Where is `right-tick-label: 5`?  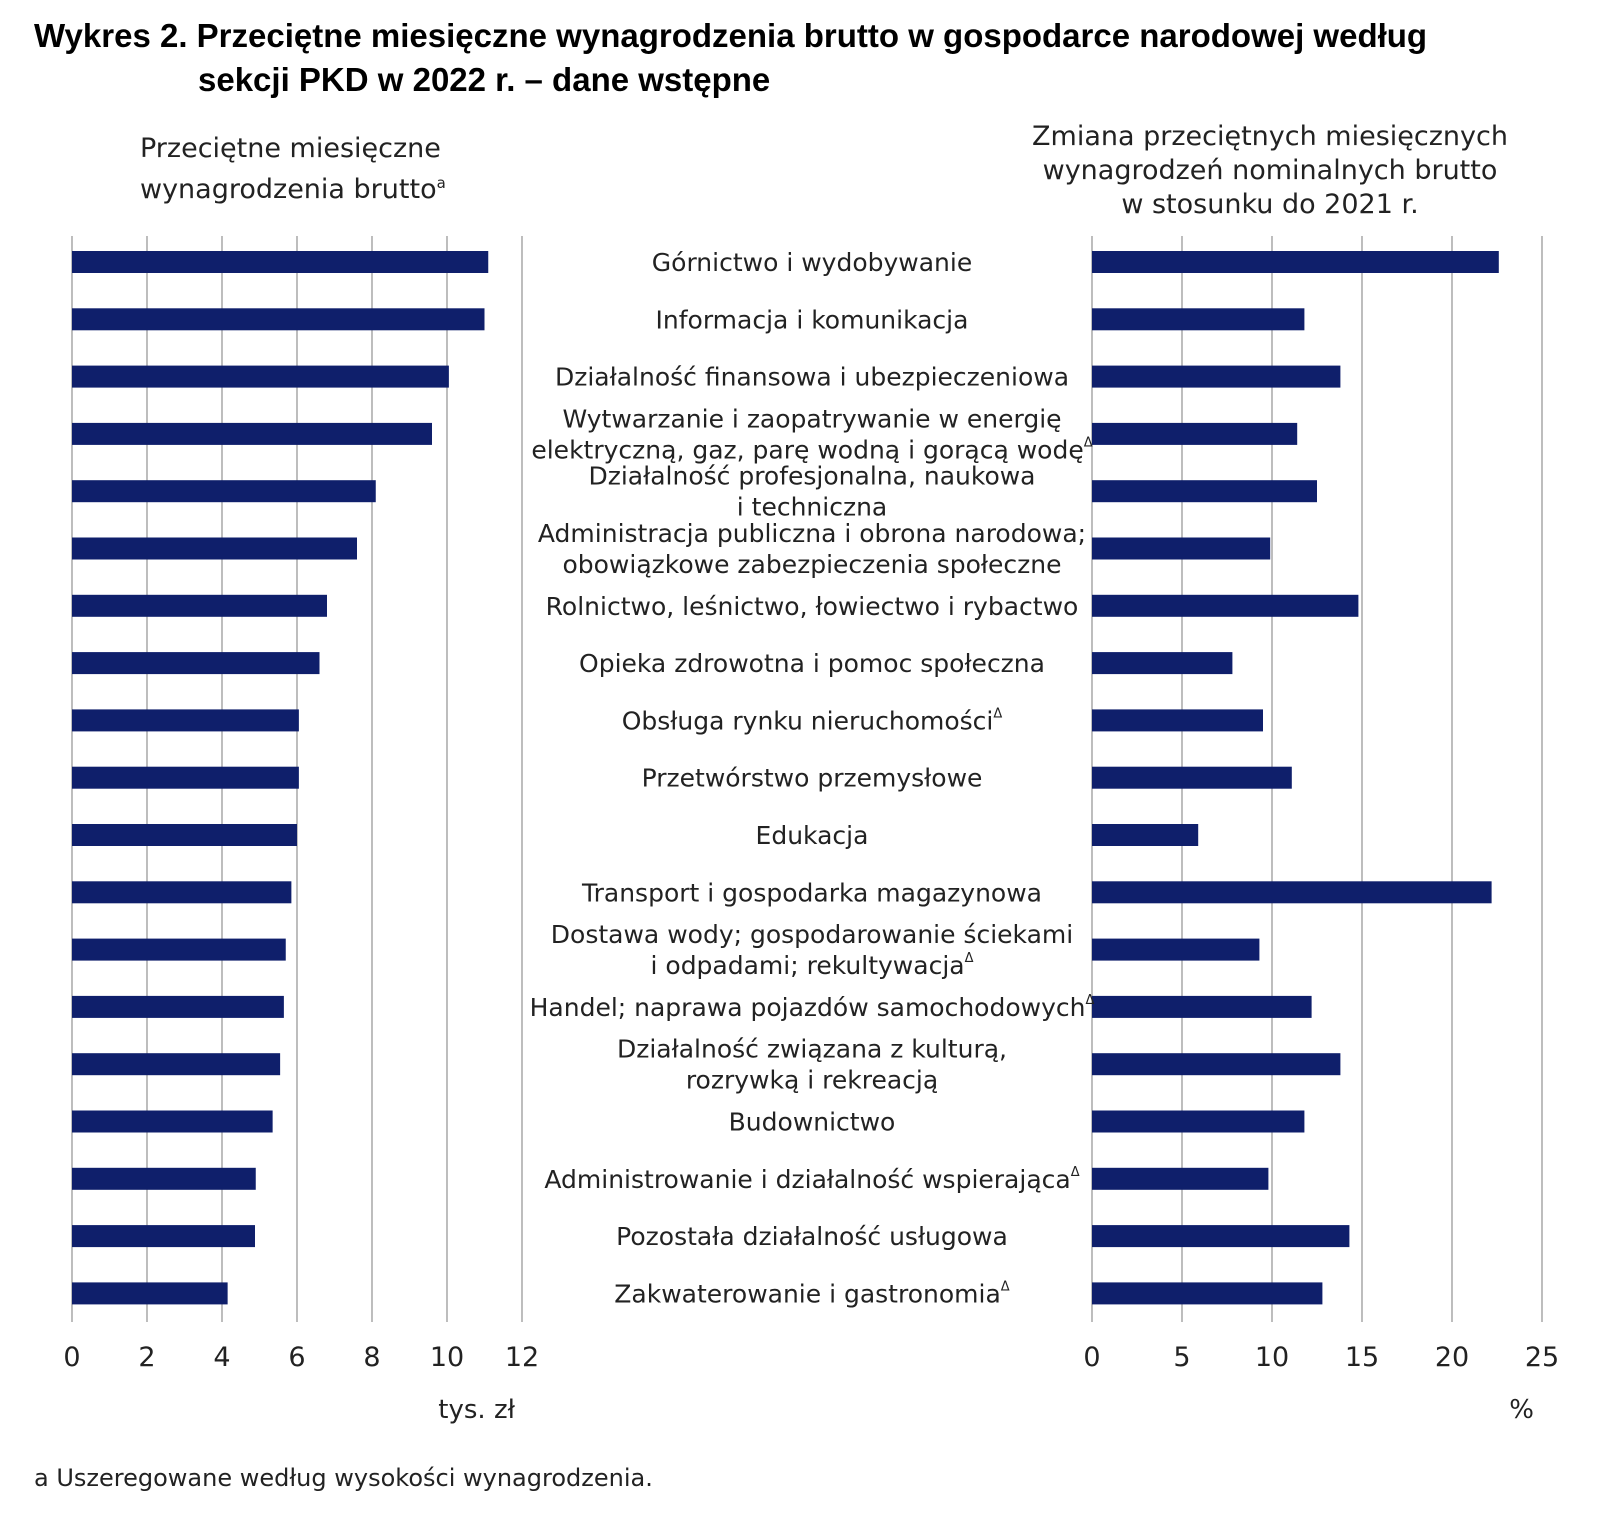 right-tick-label: 5 is located at coordinates (1181, 1357).